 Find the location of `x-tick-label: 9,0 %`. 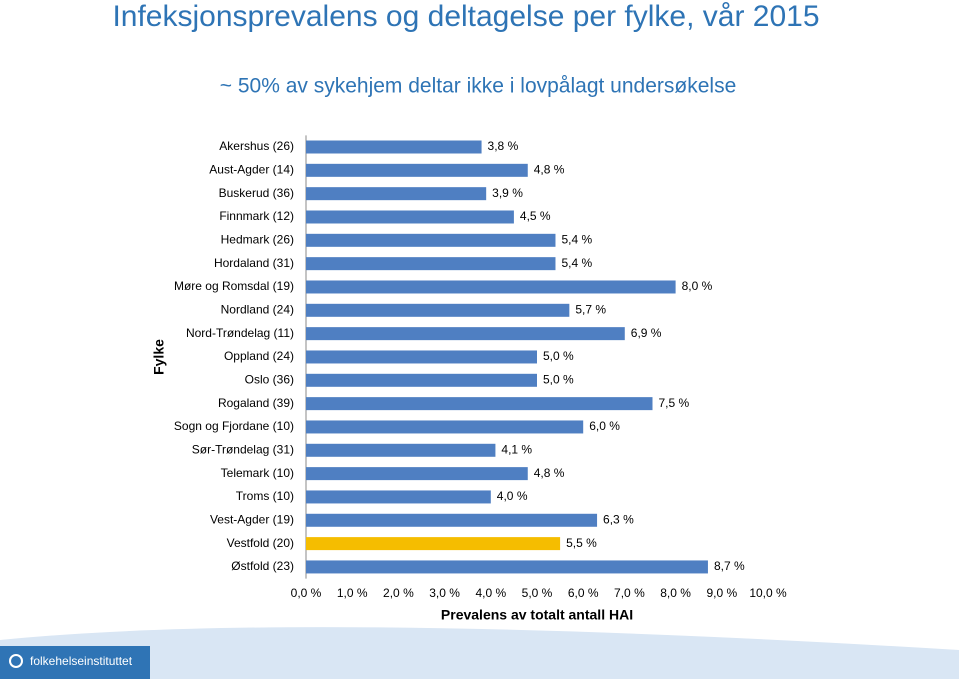

x-tick-label: 9,0 % is located at coordinates (721, 593).